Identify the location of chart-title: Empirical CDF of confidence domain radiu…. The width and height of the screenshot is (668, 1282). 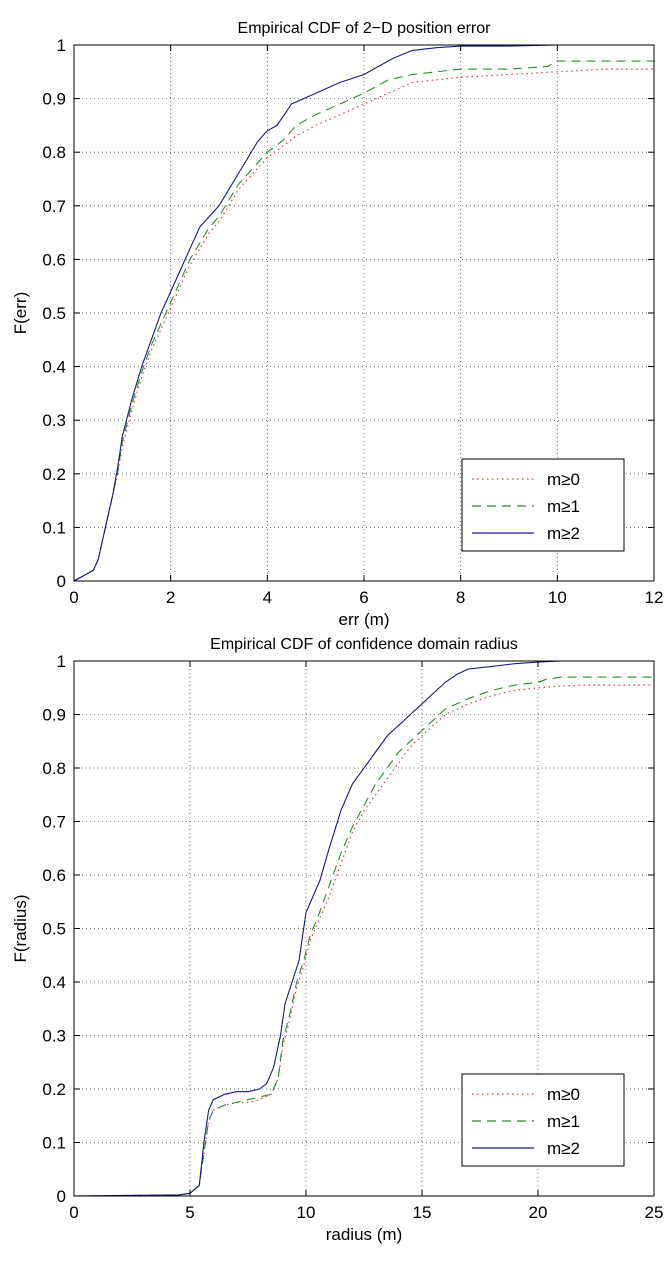
(364, 644).